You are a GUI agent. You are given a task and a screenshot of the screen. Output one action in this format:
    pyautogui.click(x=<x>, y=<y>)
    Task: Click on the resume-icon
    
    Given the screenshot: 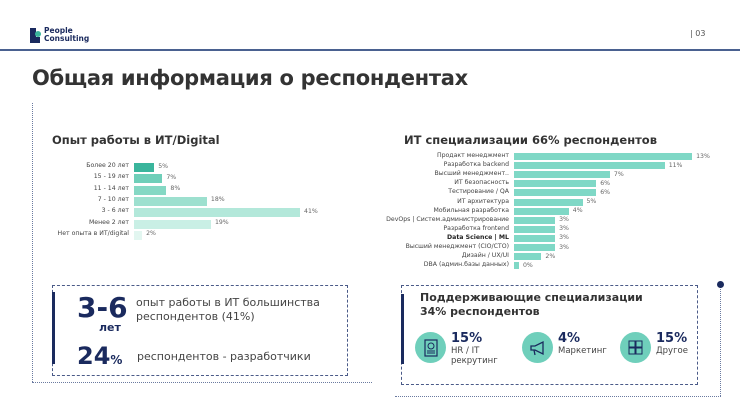 What is the action you would take?
    pyautogui.click(x=430, y=347)
    